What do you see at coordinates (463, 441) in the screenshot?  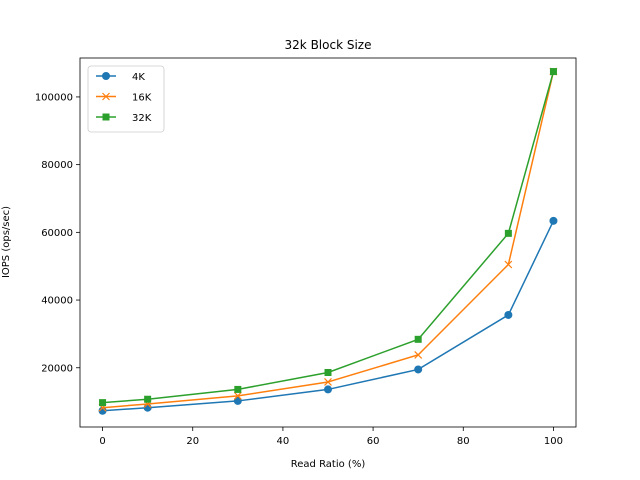 I see `x-tick-label: 80` at bounding box center [463, 441].